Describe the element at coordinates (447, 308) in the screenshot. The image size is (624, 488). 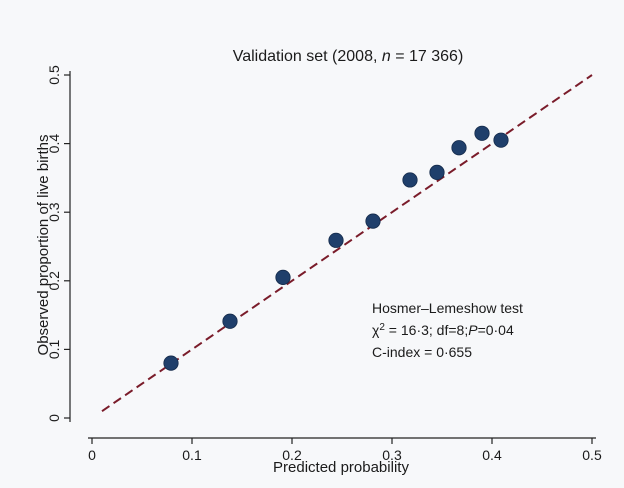
I see `annotation-test-name: Hosmer–Lemeshow test` at that location.